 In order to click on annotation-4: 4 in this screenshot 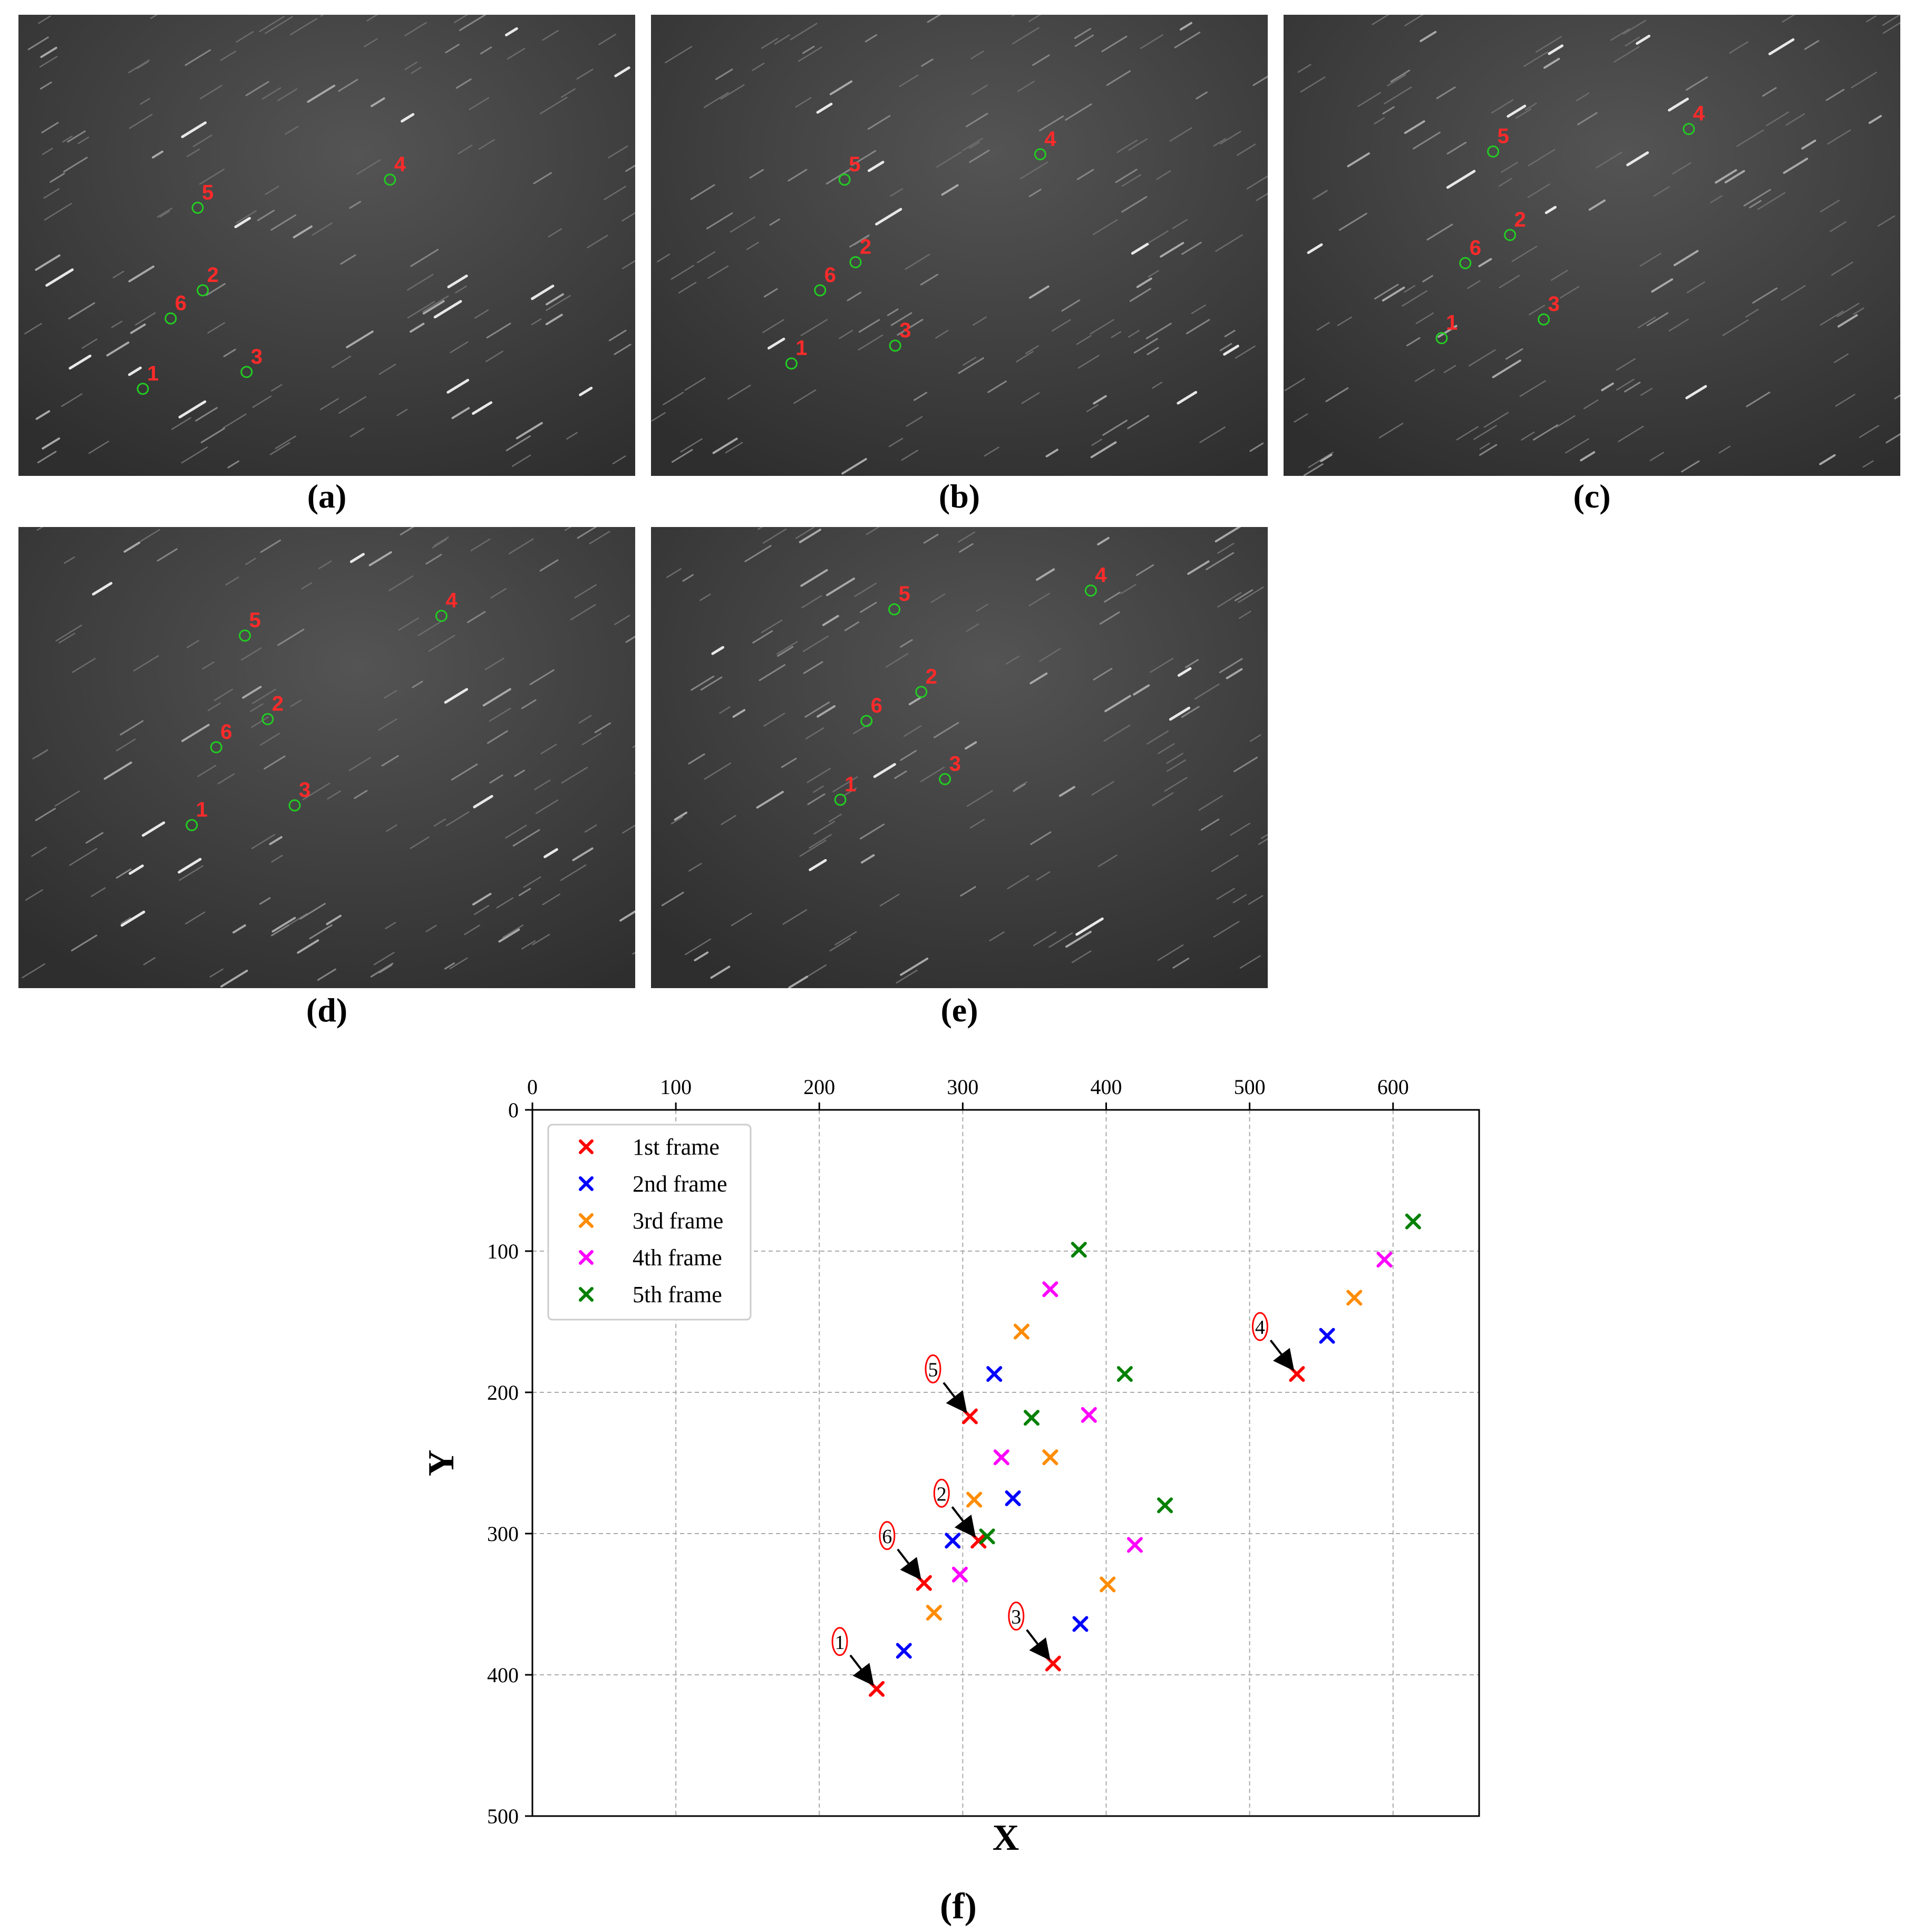, I will do `click(1273, 1341)`.